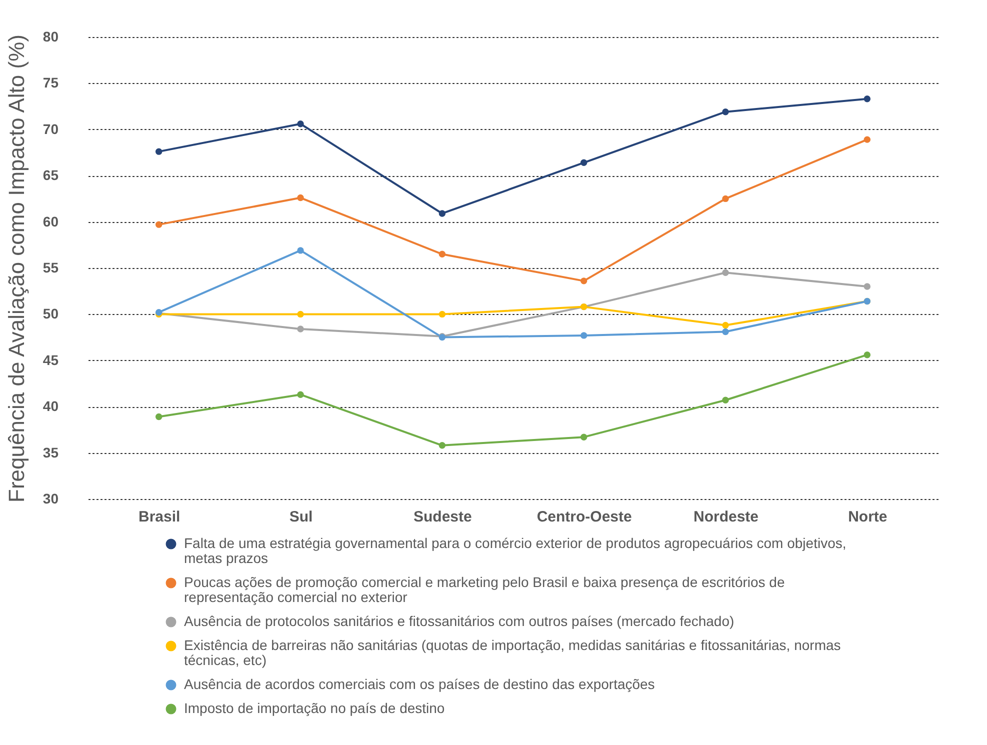 Image resolution: width=987 pixels, height=745 pixels. What do you see at coordinates (512, 652) in the screenshot?
I see `legend-label: Existência de barreiras não sanitárias (quotas de importação, medidas sanitárias e fitossanitárias, normas técnicas, etc)` at bounding box center [512, 652].